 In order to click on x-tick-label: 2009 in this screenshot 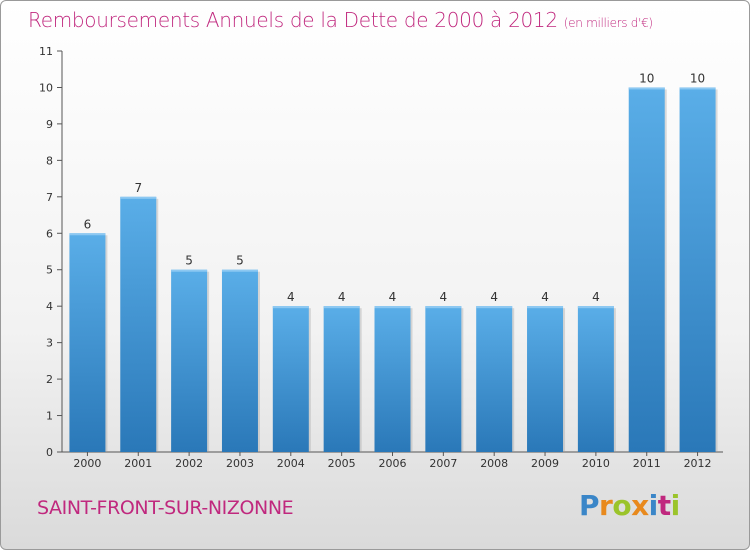, I will do `click(545, 463)`.